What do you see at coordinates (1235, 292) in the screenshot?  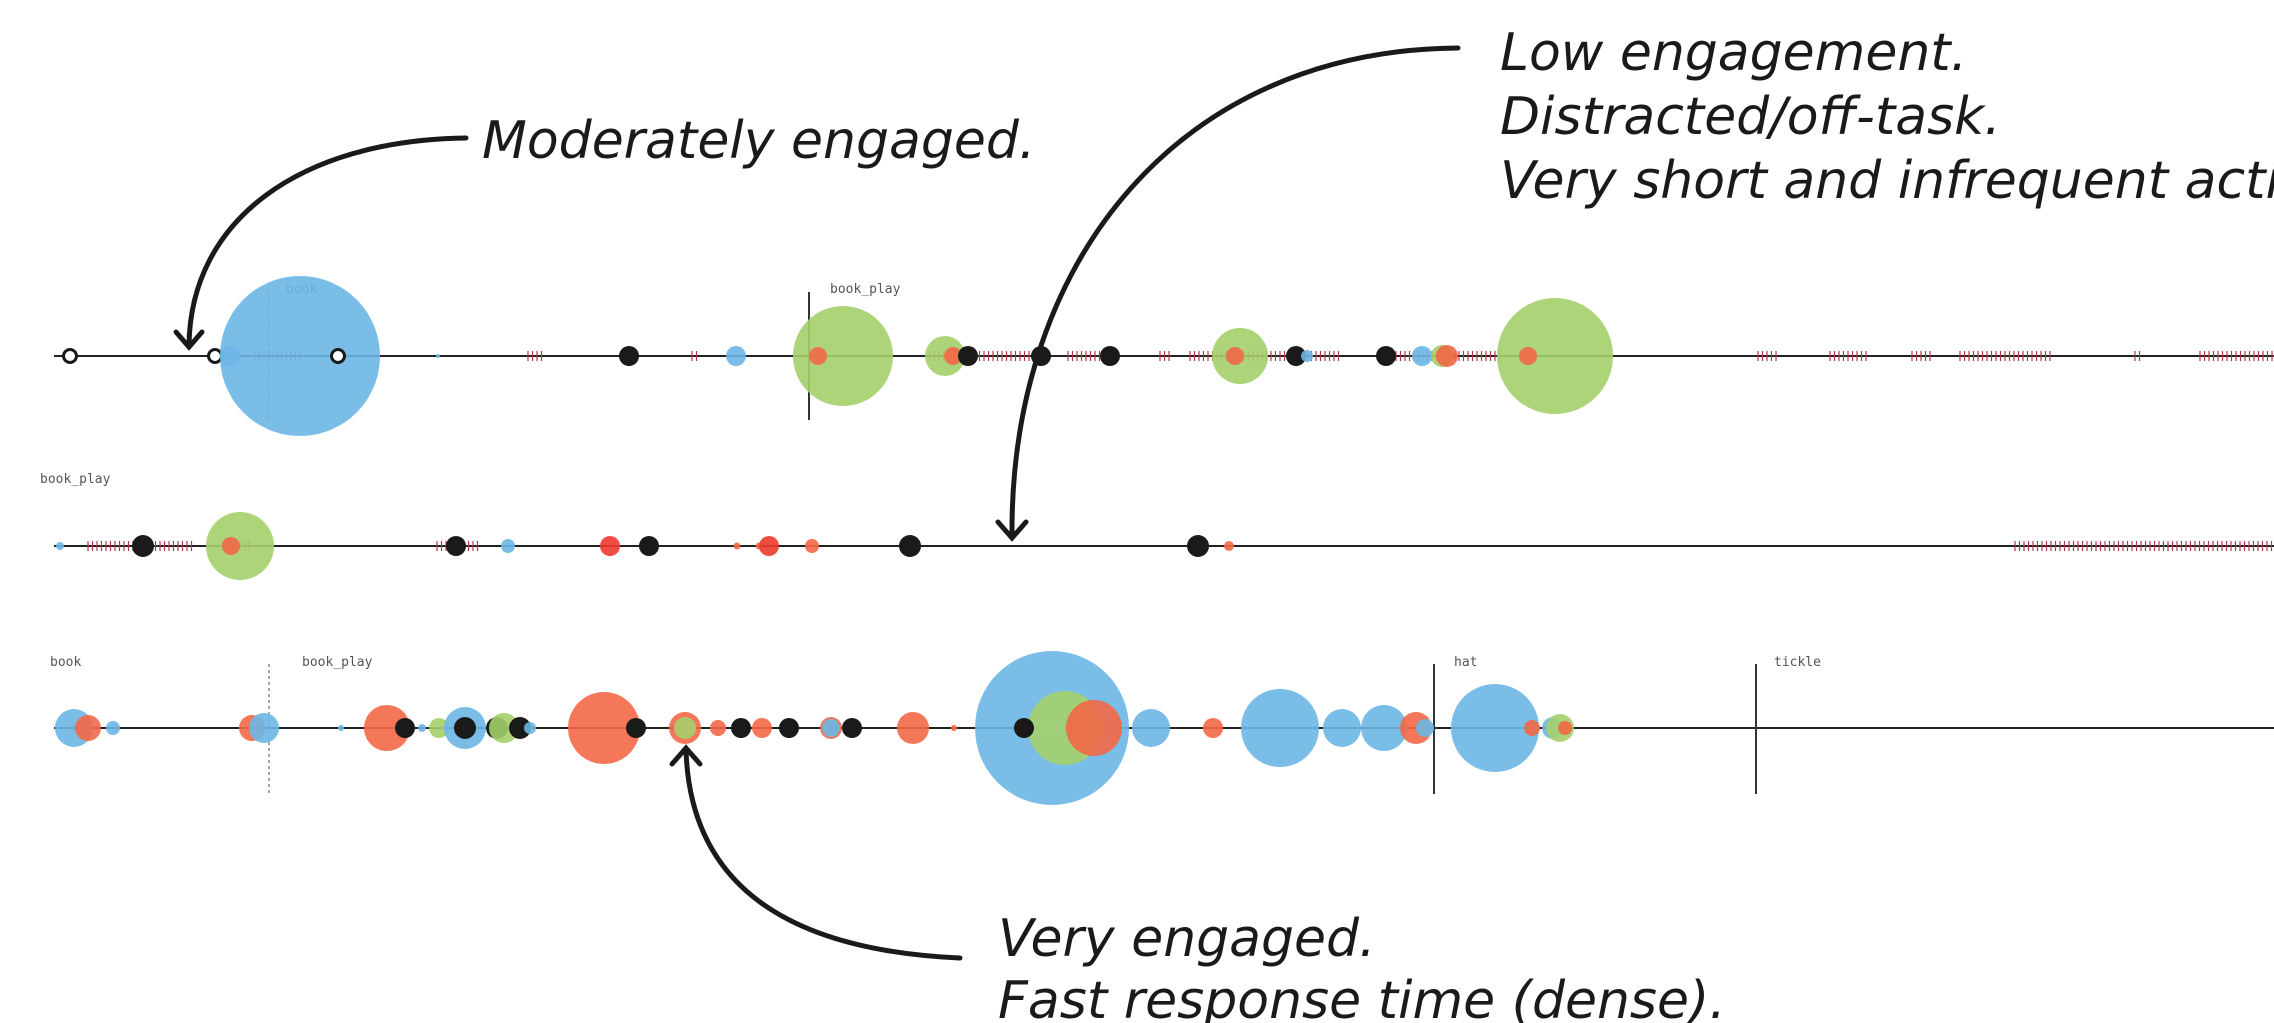 I see `arrow-low-engagement` at bounding box center [1235, 292].